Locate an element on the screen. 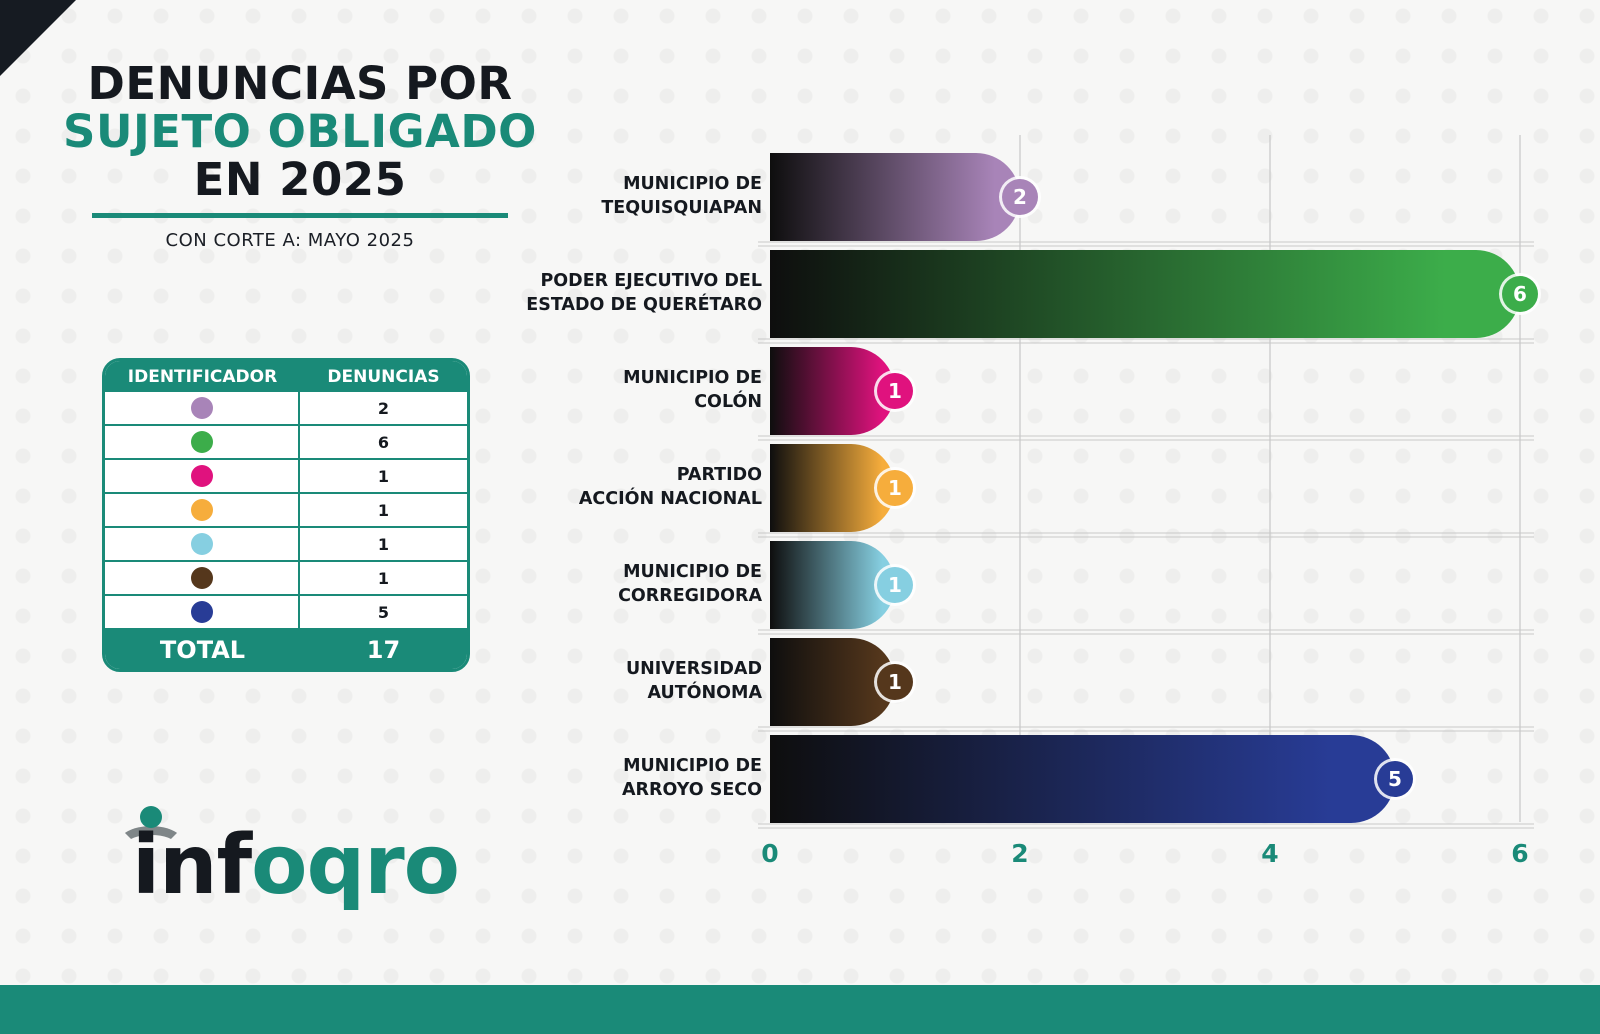 The image size is (1600, 1034). title-line-1: DENUNCIAS POR is located at coordinates (300, 83).